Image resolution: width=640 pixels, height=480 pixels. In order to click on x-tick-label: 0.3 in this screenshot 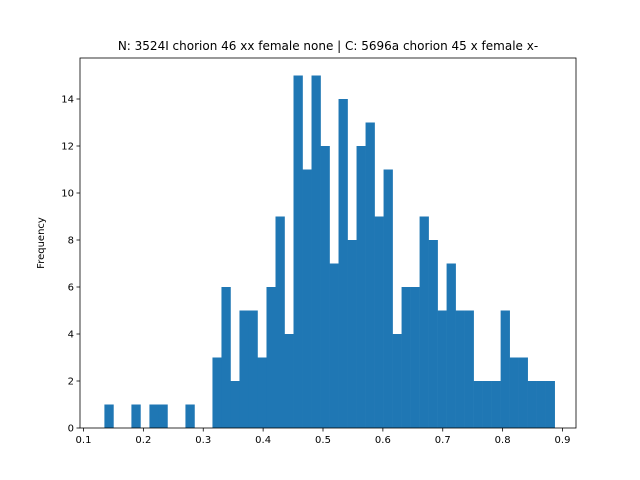, I will do `click(203, 440)`.